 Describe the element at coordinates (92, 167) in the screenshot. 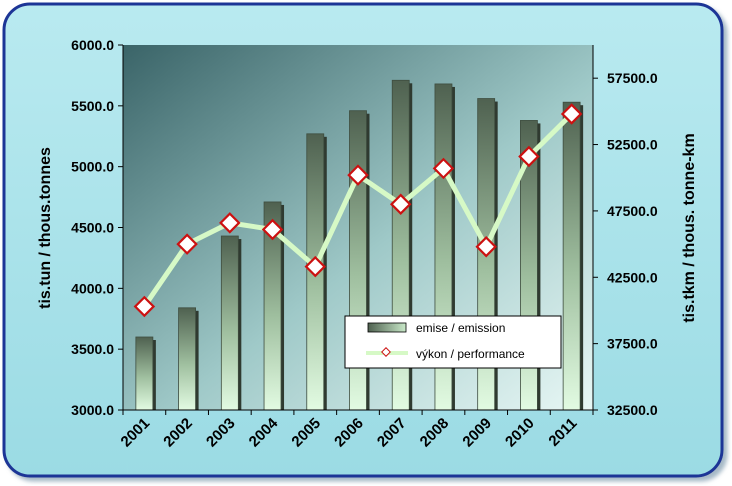

I see `left-tick-label: 5000.0` at that location.